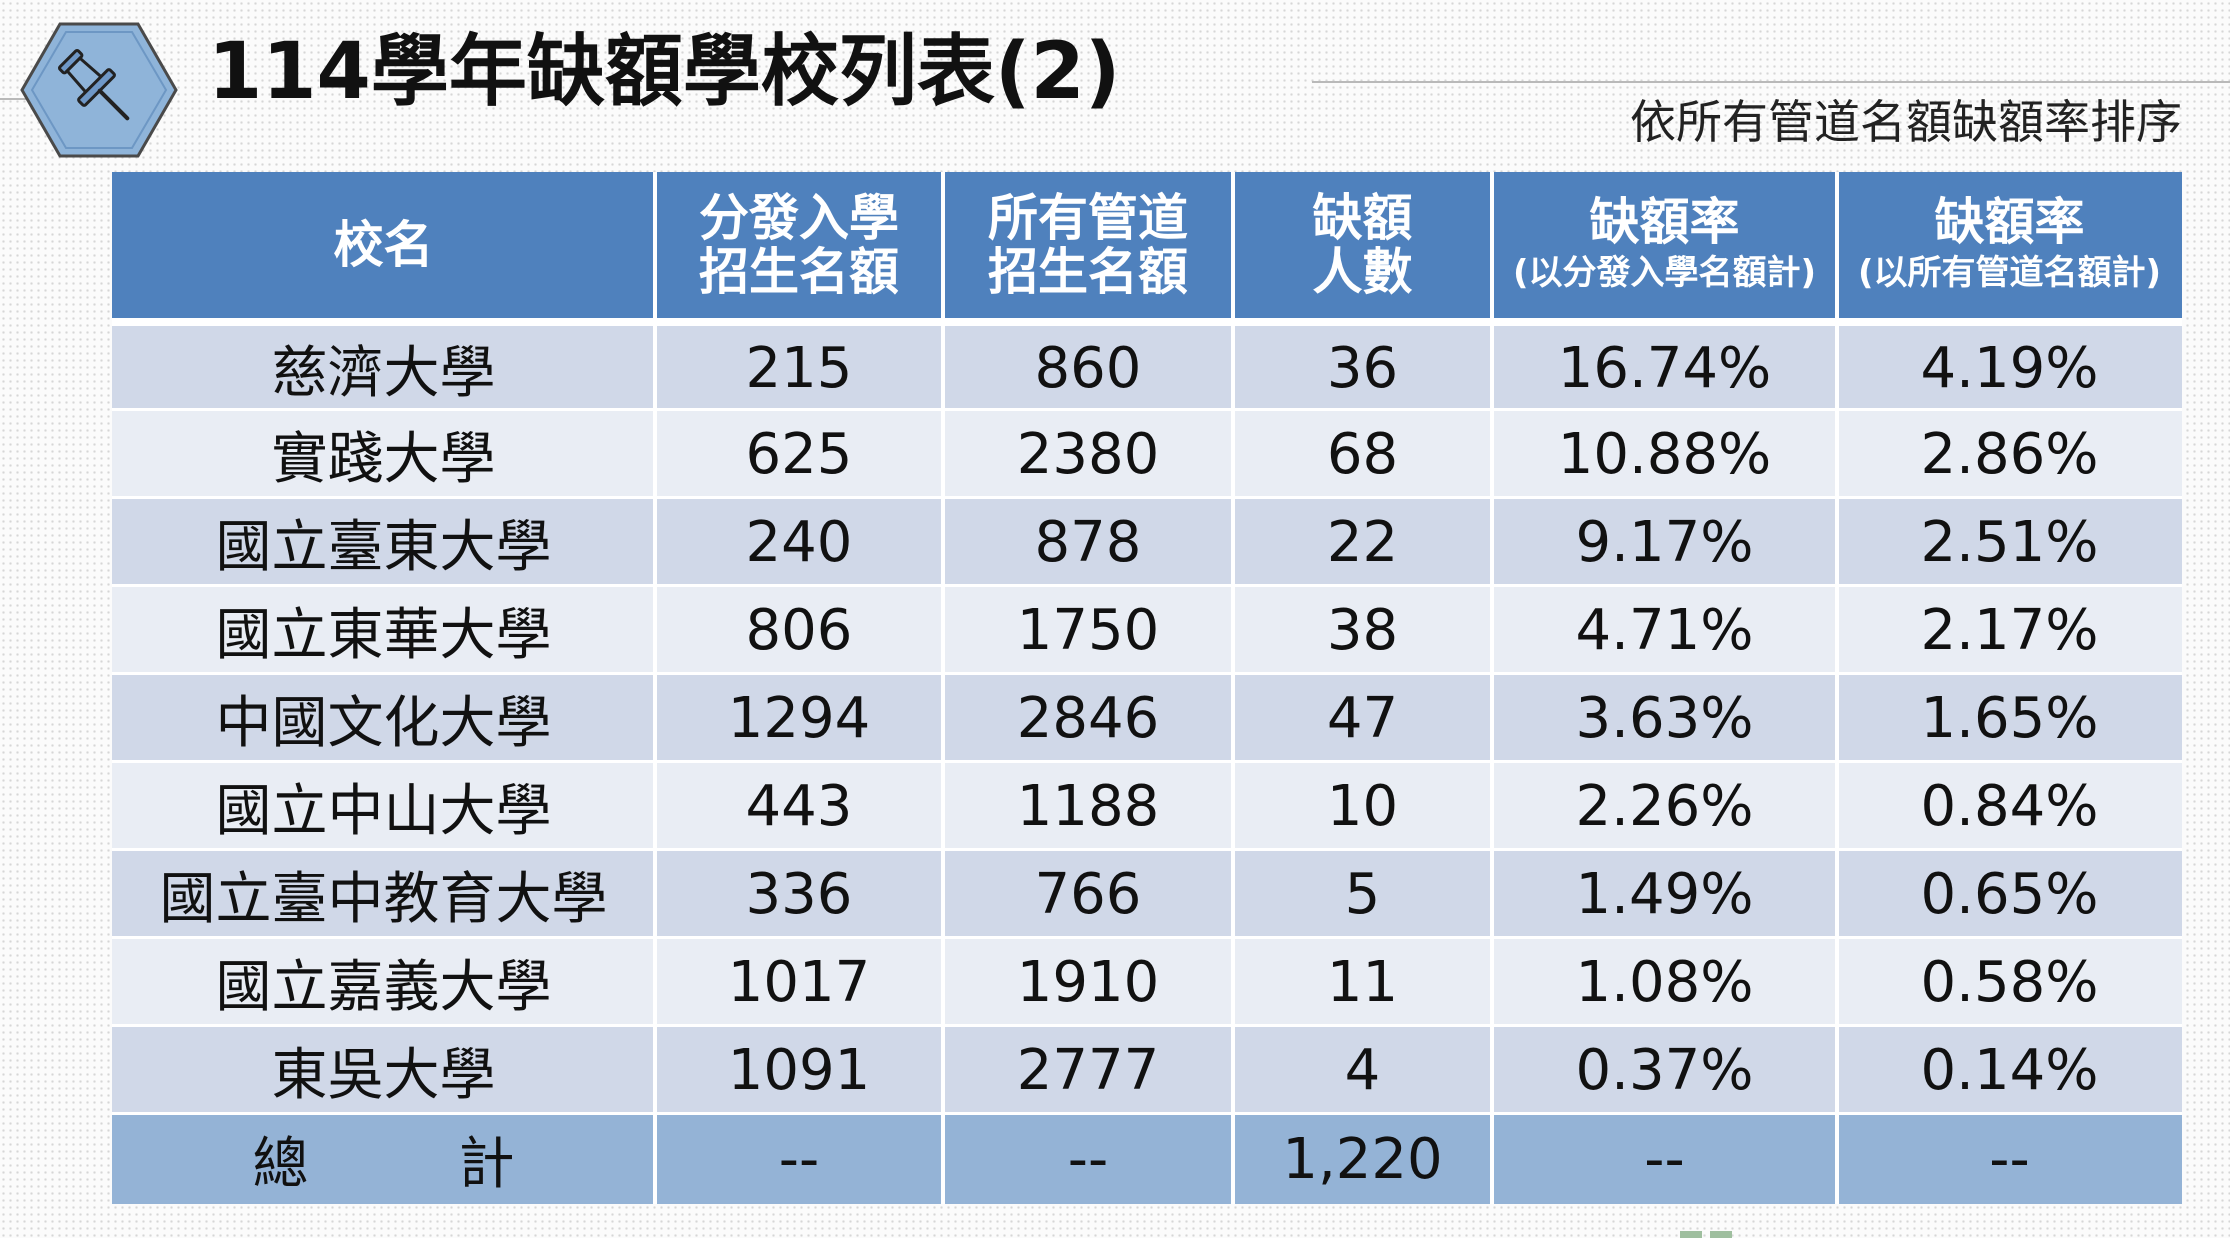 The height and width of the screenshot is (1238, 2230). Describe the element at coordinates (1664, 1070) in the screenshot. I see `cell-rate-alloc: 0.37%` at that location.